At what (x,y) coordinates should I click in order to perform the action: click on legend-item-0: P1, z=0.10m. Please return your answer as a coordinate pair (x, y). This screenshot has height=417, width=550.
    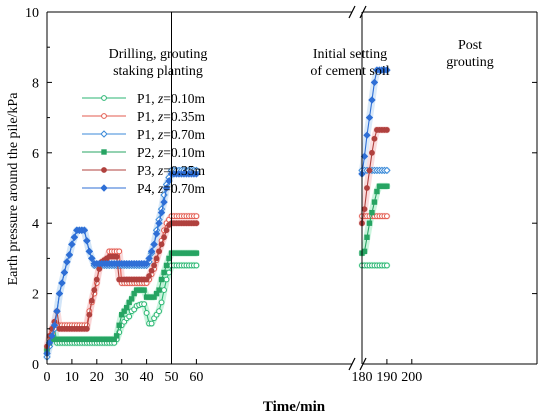
    Looking at the image, I should click on (144, 98).